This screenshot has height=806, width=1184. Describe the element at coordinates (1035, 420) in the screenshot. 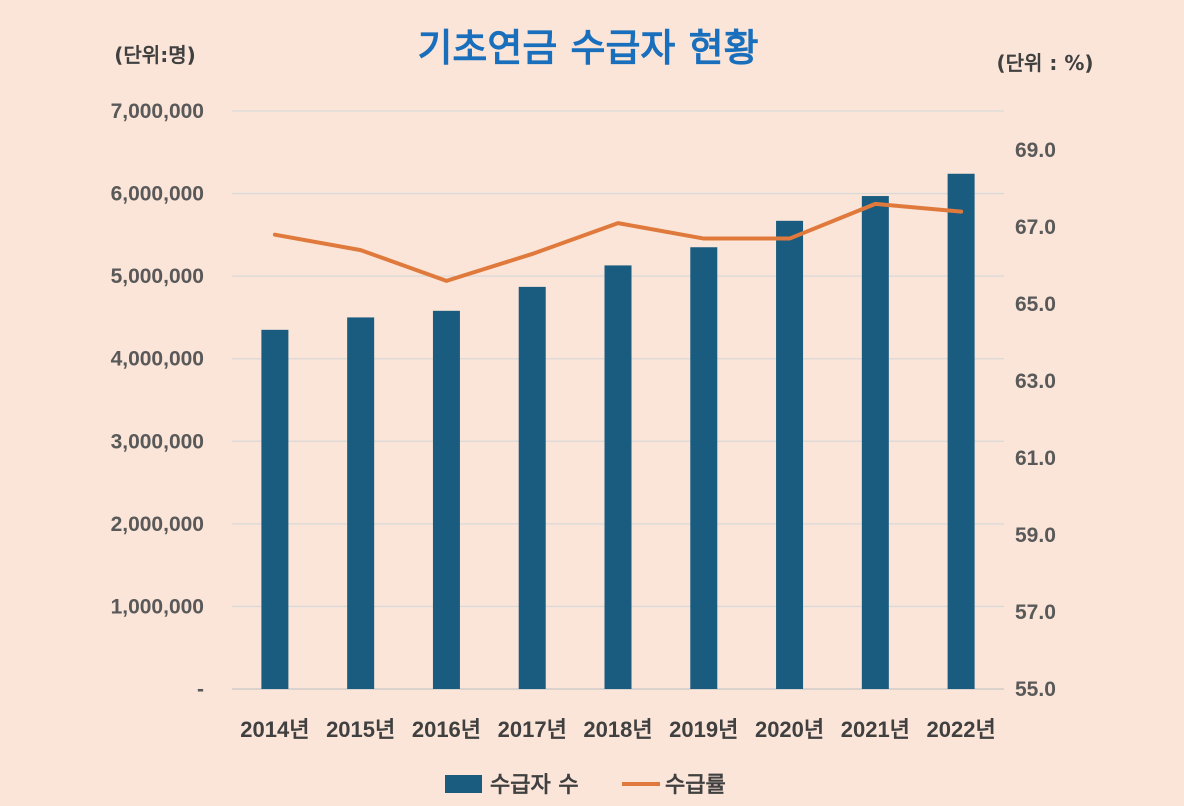

I see `right-axis: 55.0 57.0 59.0 61.0 63.0 65.0 67.0 69.0` at that location.